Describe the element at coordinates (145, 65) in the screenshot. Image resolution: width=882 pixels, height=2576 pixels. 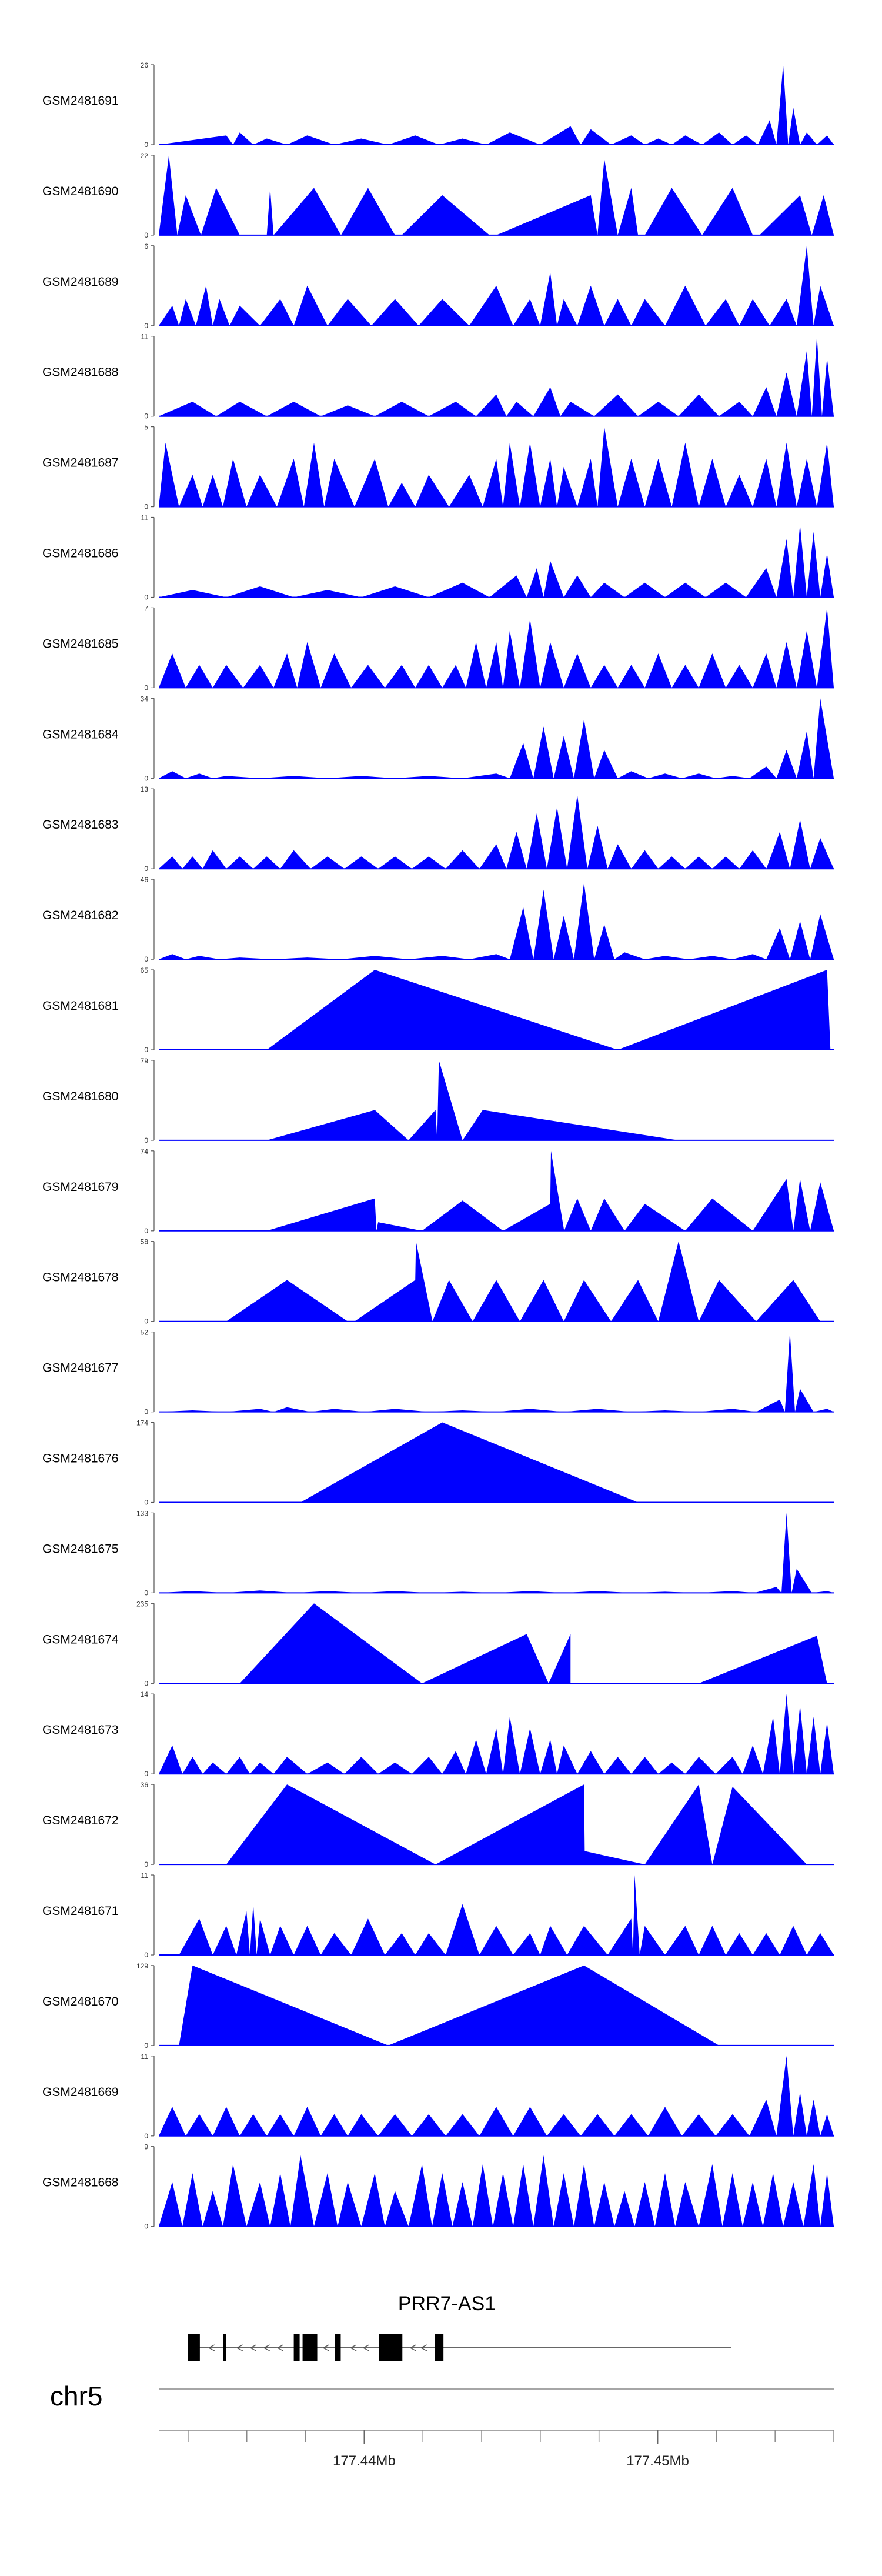
I see `y-tick-label-max: 26` at that location.